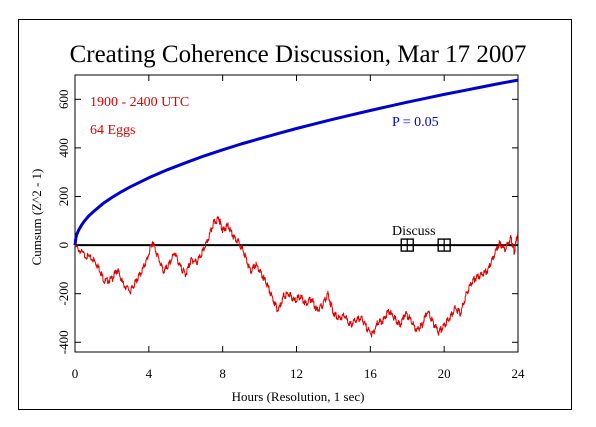  I want to click on x-tick-label: 4, so click(149, 373).